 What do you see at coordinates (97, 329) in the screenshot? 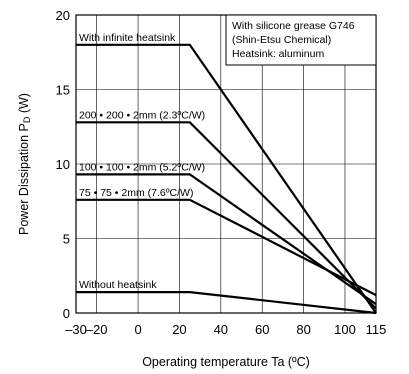
I see `x-tick-label: –20` at bounding box center [97, 329].